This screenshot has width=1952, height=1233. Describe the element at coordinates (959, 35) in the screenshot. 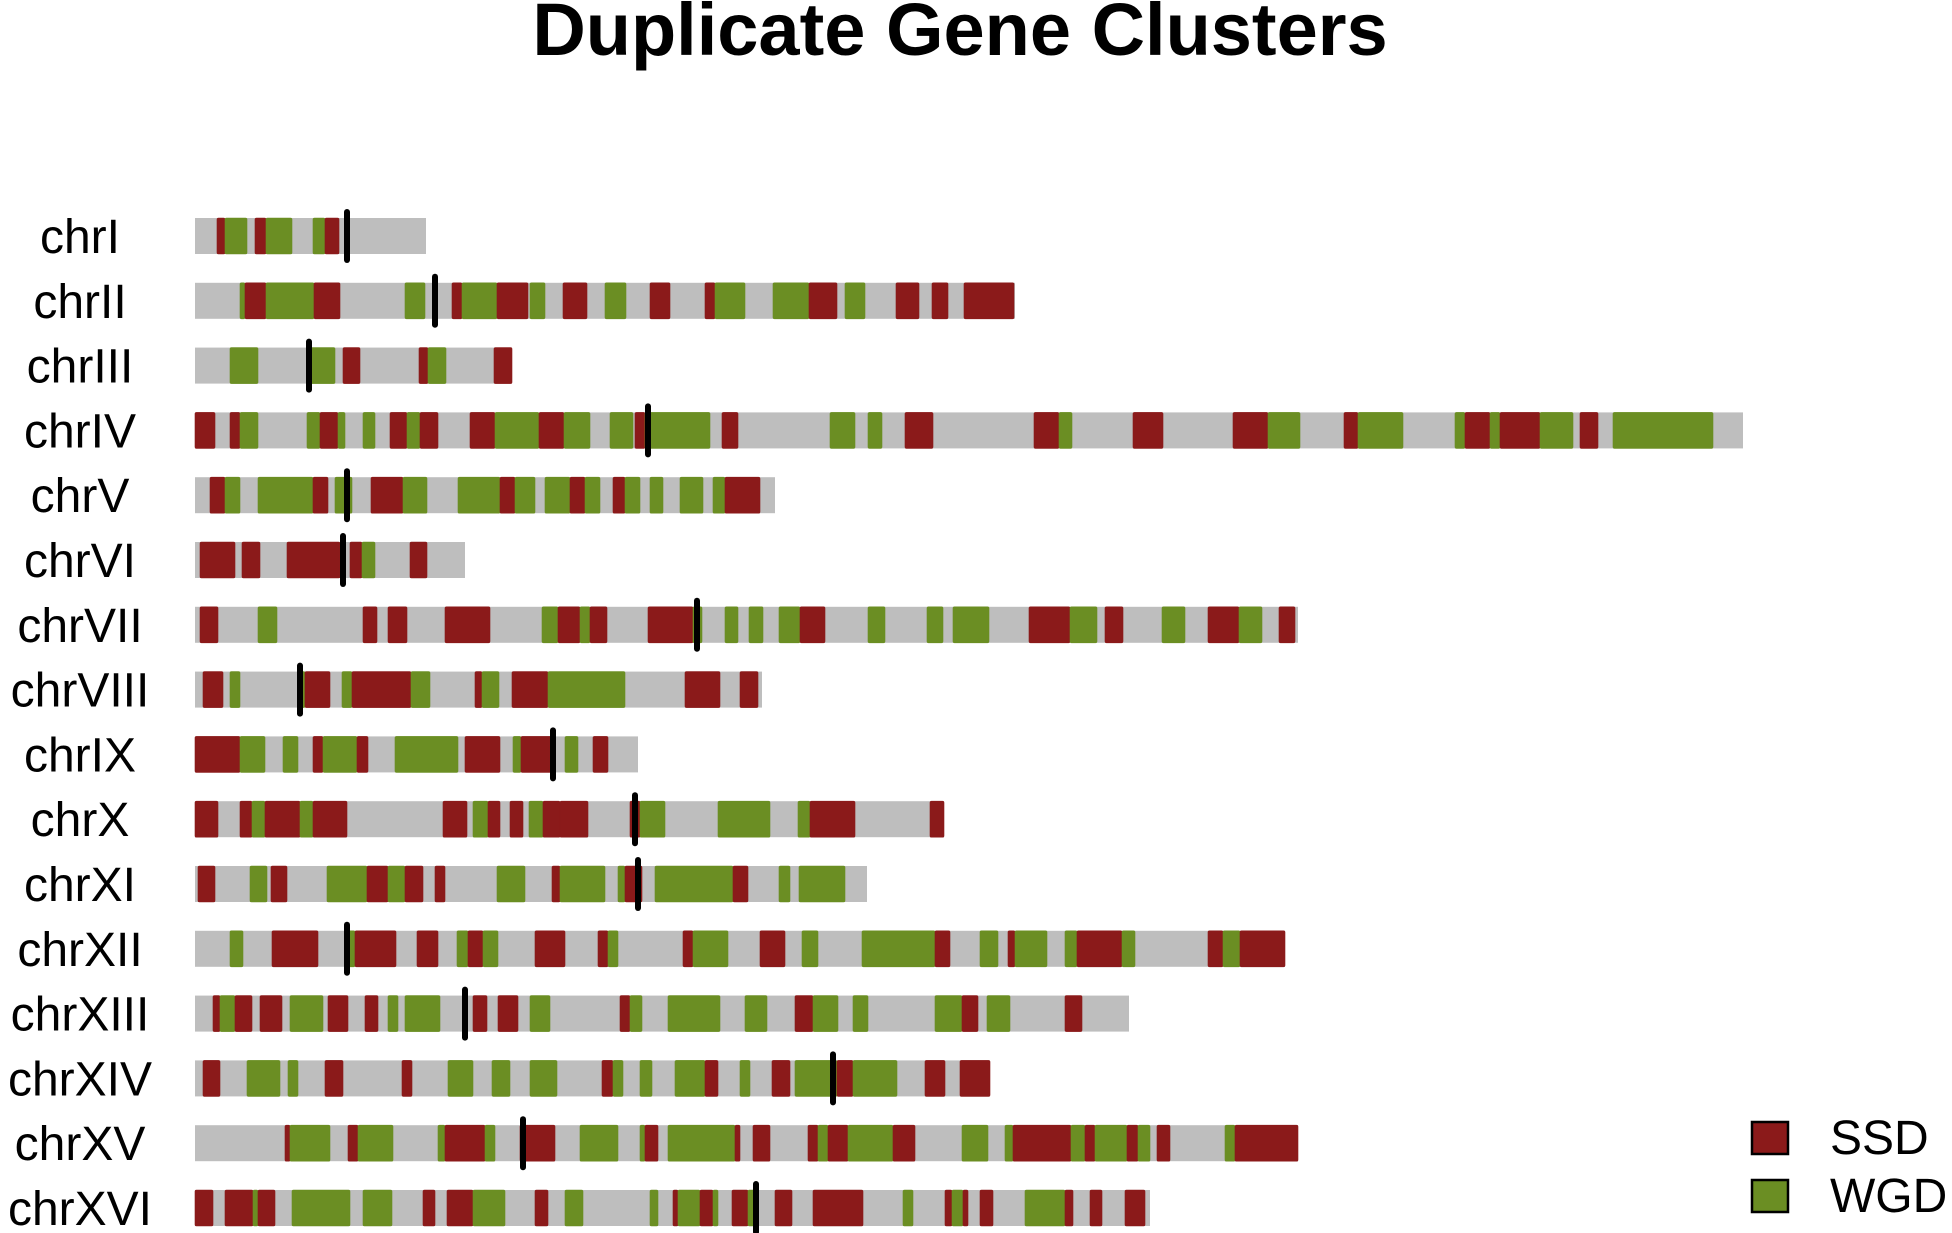

I see `chart-title: Duplicate Gene Clusters` at that location.